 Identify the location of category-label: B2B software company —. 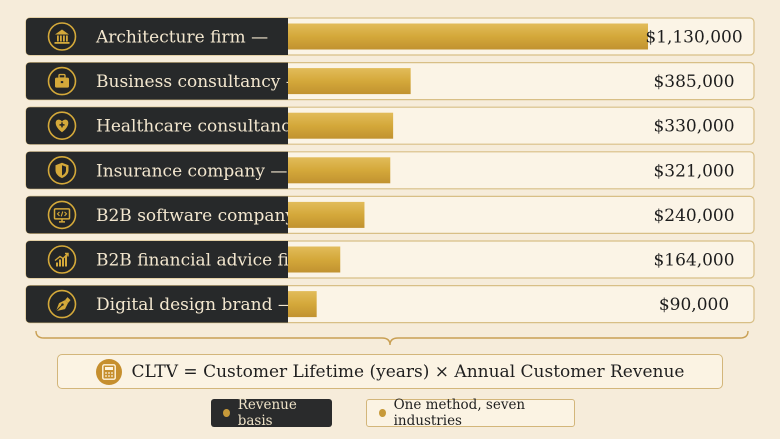
(206, 216).